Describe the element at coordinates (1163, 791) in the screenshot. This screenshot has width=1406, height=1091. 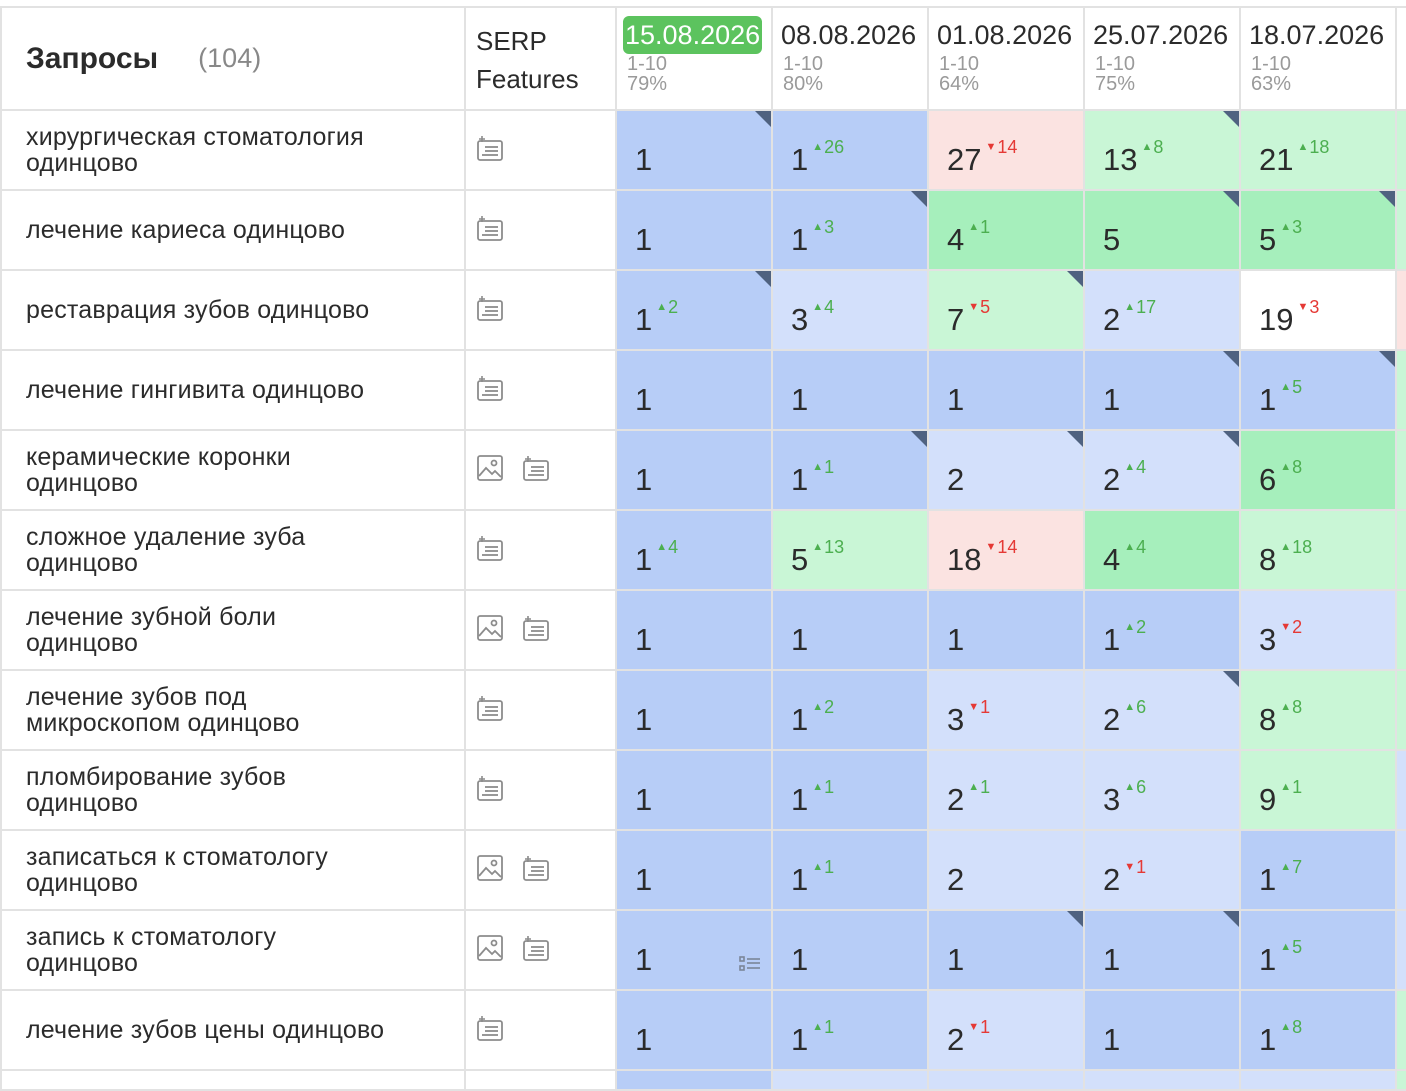
I see `position-cell: 3 ▲6` at that location.